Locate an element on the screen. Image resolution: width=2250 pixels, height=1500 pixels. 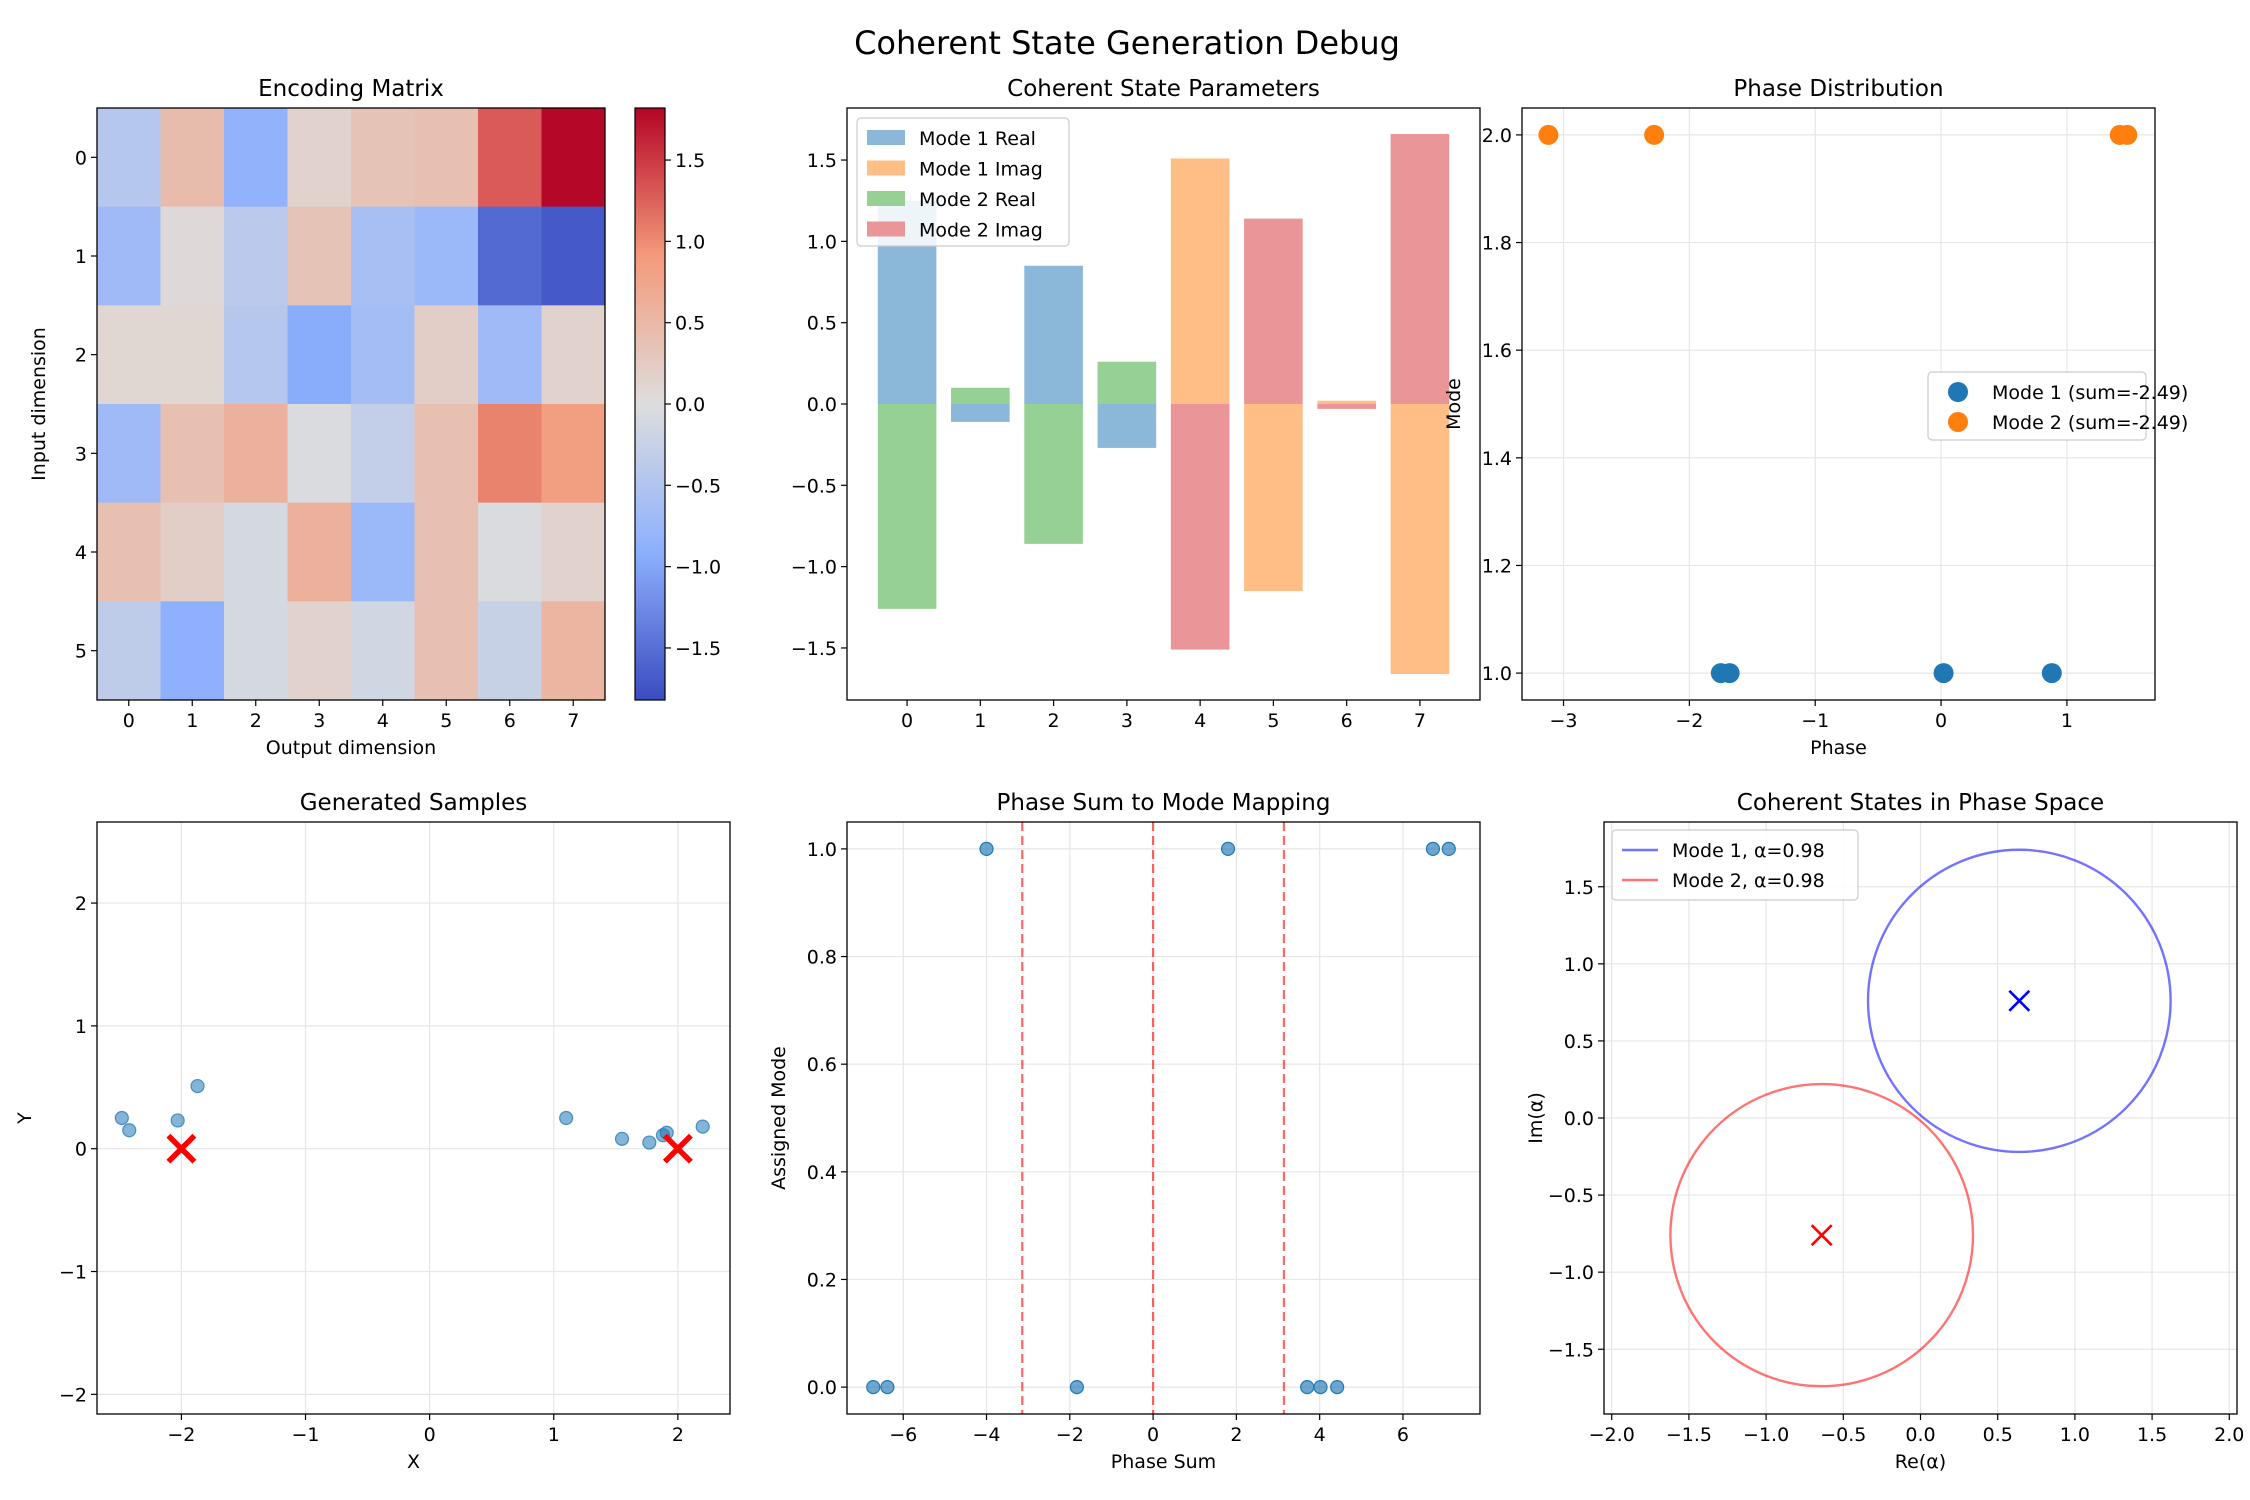
legend-label: Mode 2, α=0.98 is located at coordinates (1748, 881).